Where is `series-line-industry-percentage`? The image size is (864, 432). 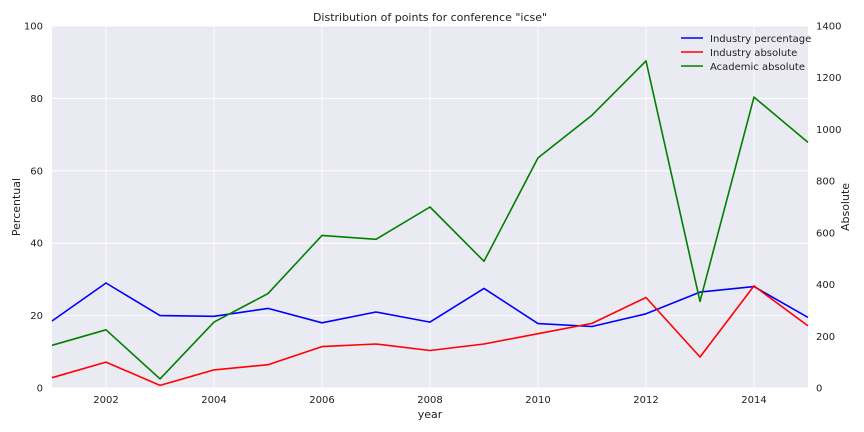
series-line-industry-percentage is located at coordinates (430, 305).